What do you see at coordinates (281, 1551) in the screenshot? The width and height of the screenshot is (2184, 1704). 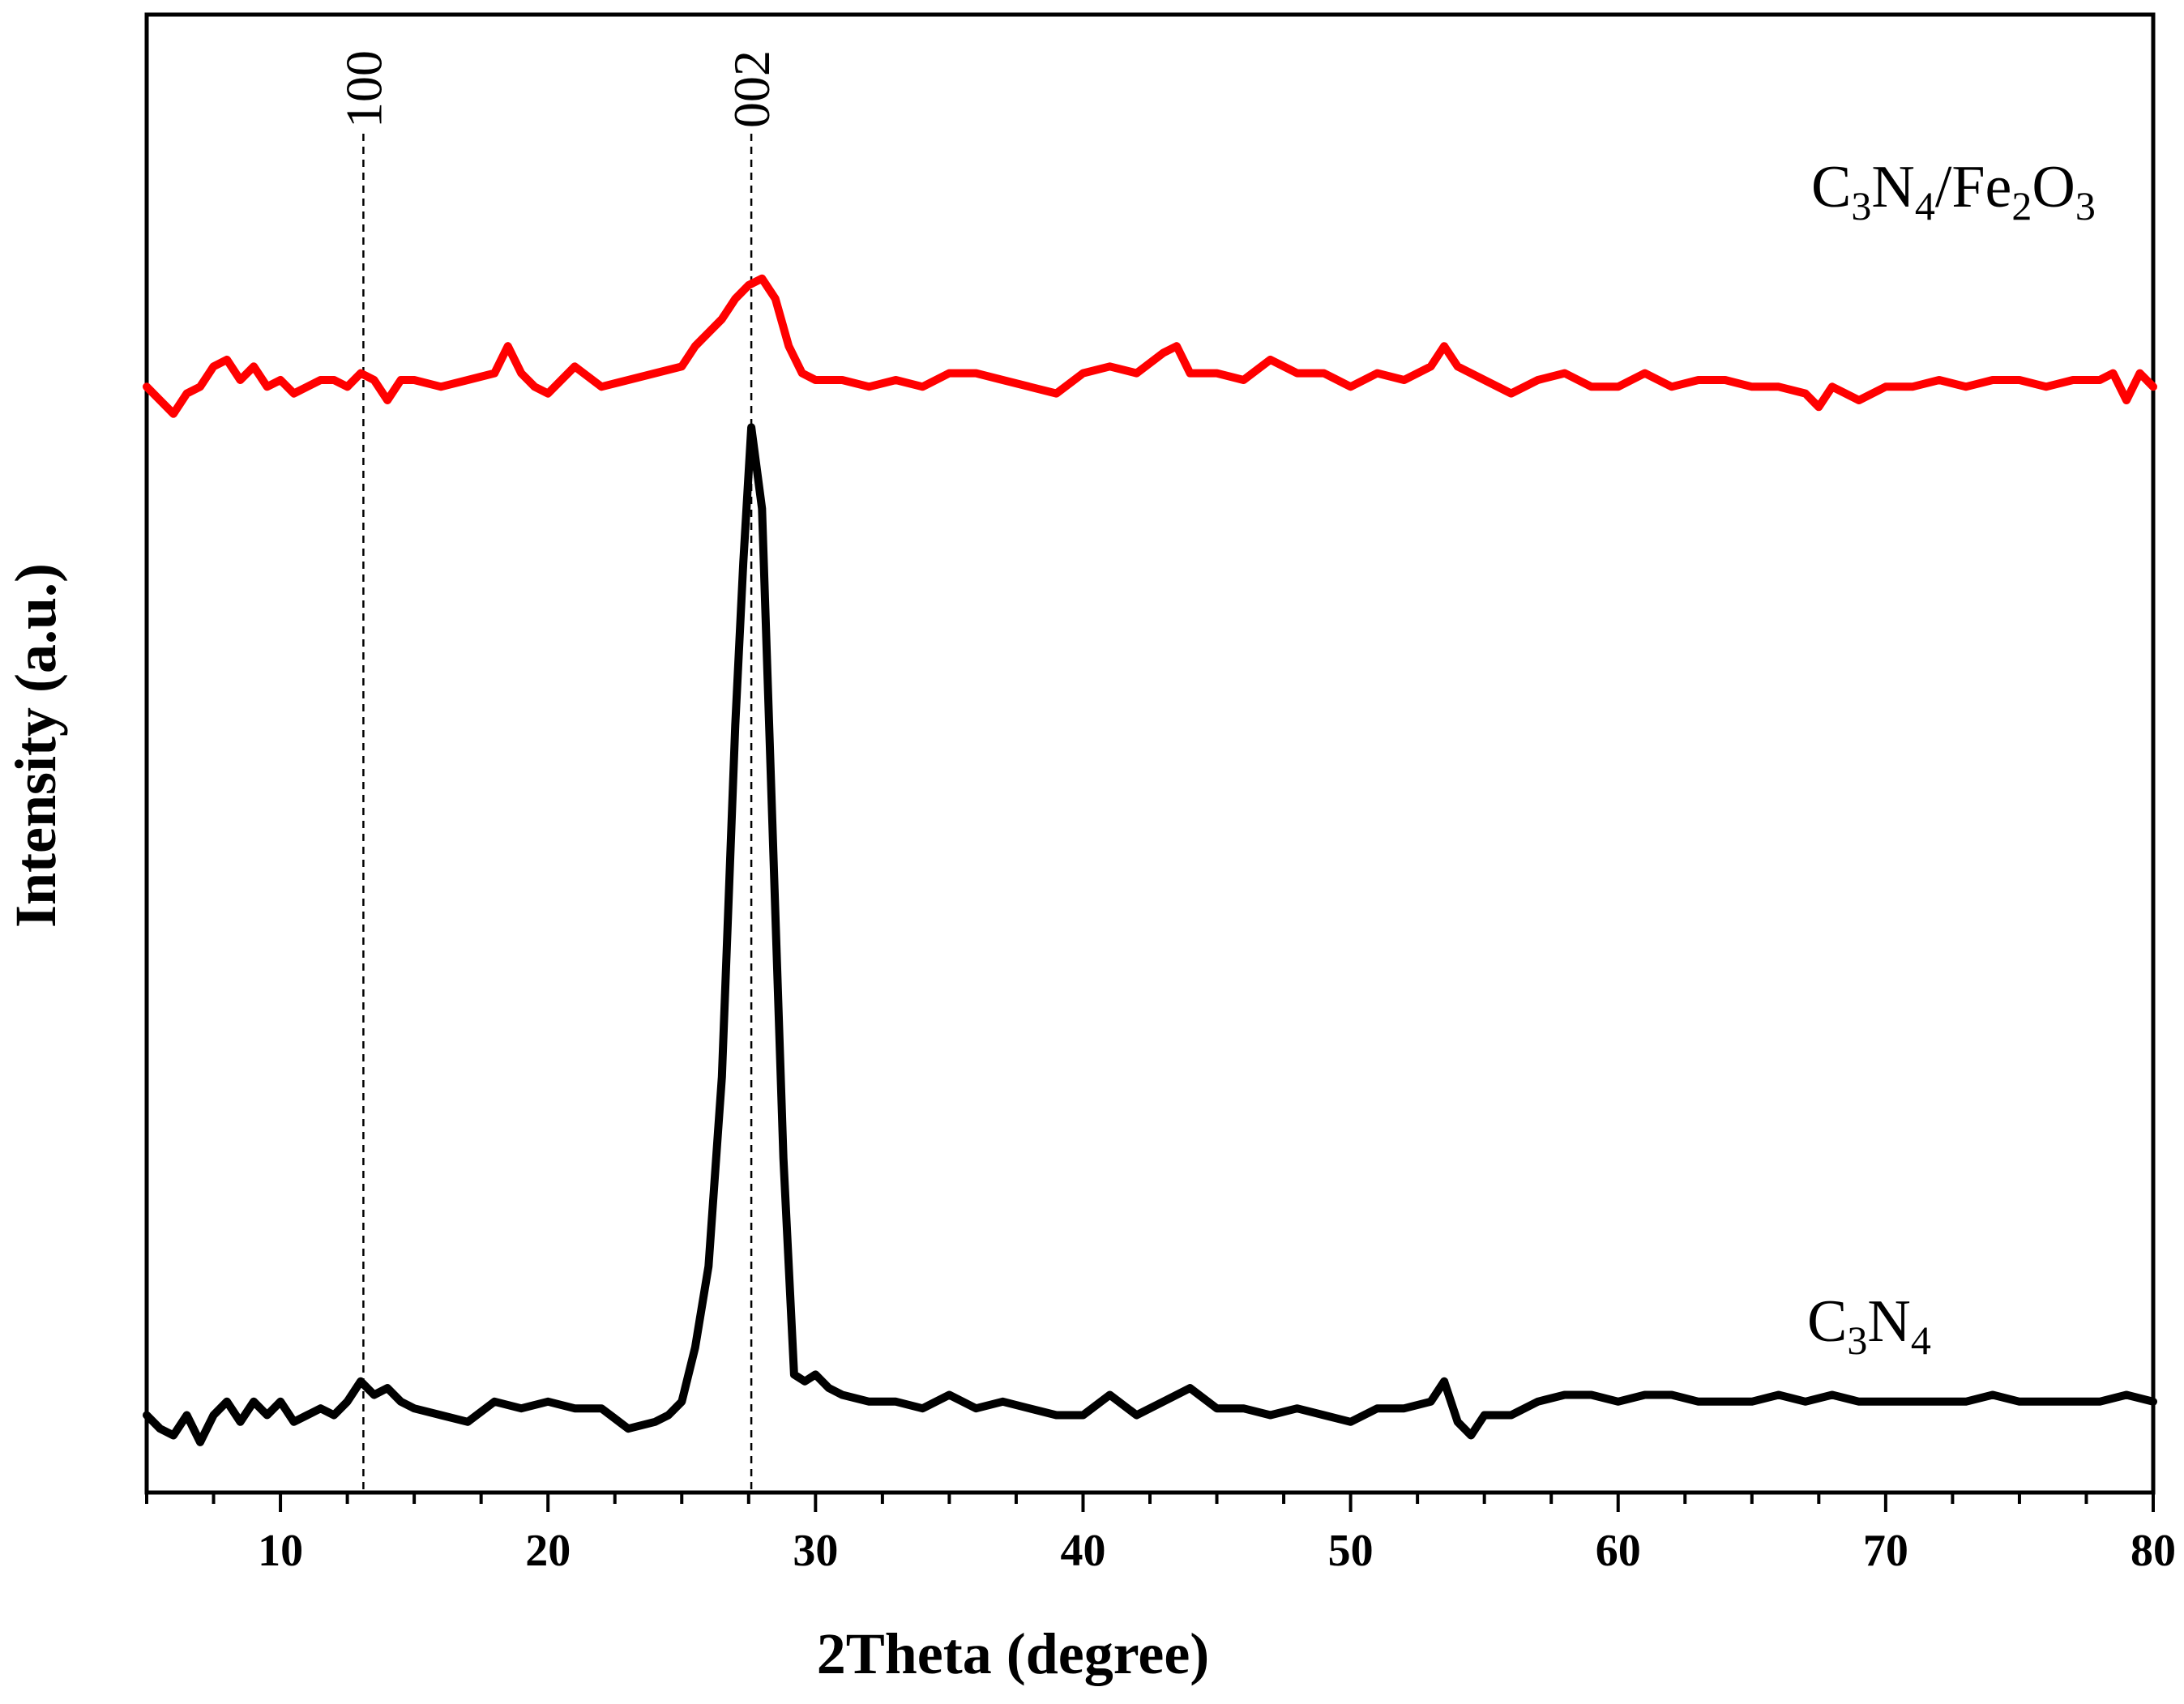 I see `x-tick-label: 10` at bounding box center [281, 1551].